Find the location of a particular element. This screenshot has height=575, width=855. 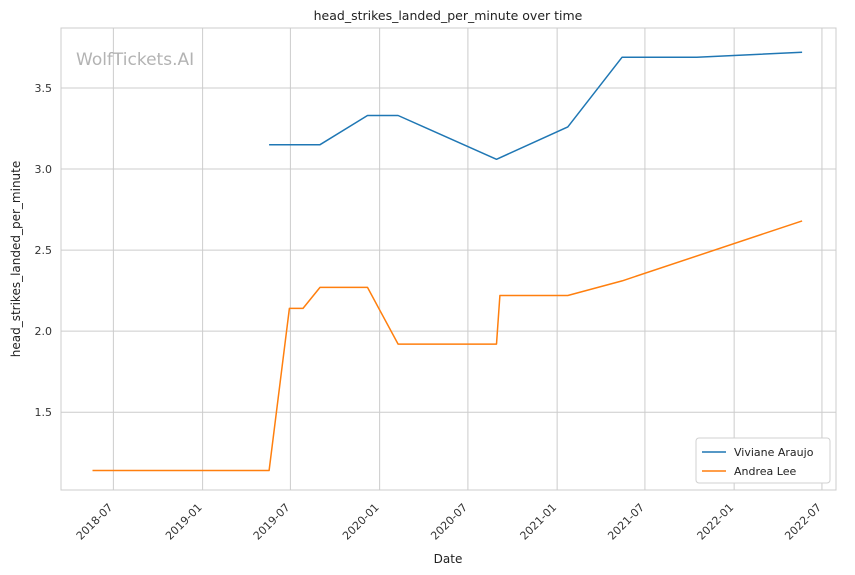

legend-label-0: Viviane Araujo is located at coordinates (774, 452).